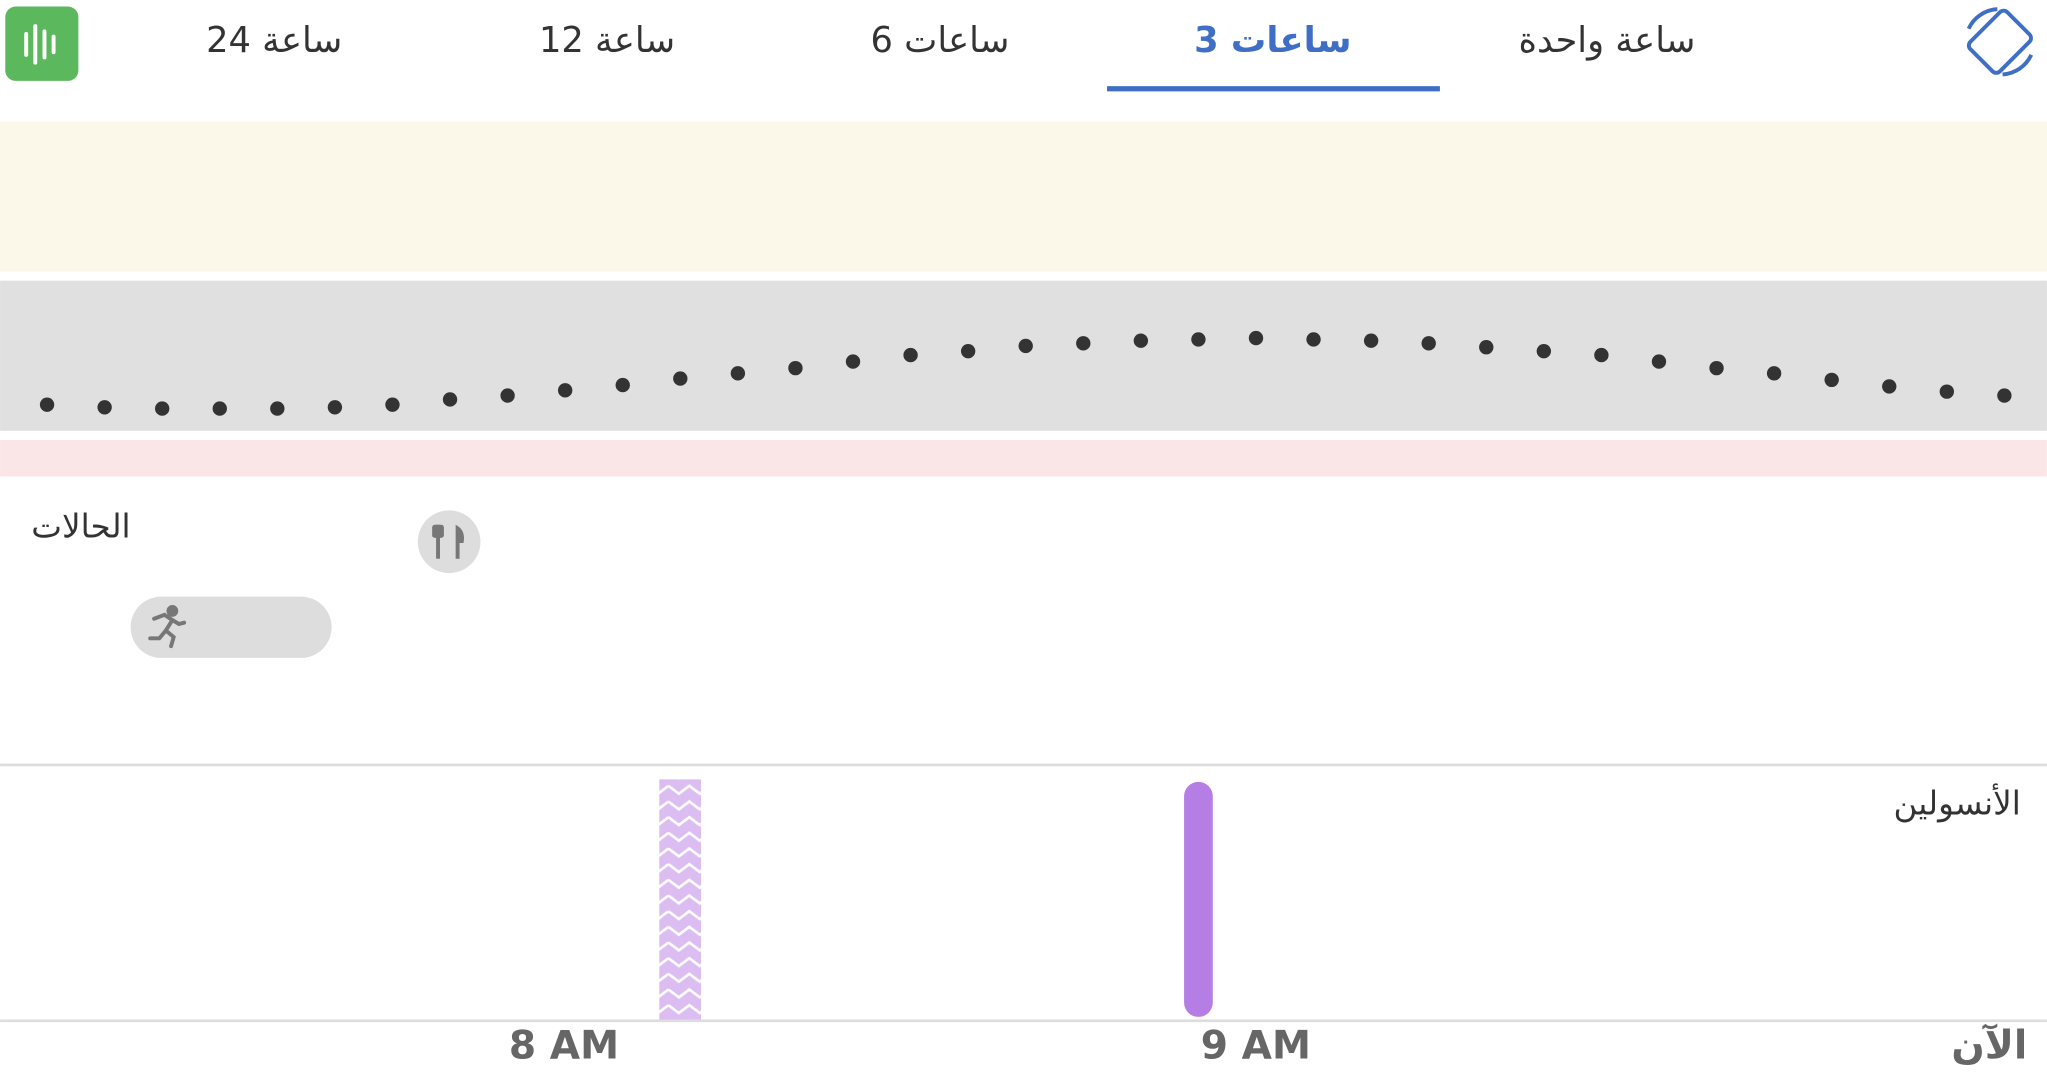 The image size is (2047, 1075). I want to click on glucose-readings, so click(1025, 373).